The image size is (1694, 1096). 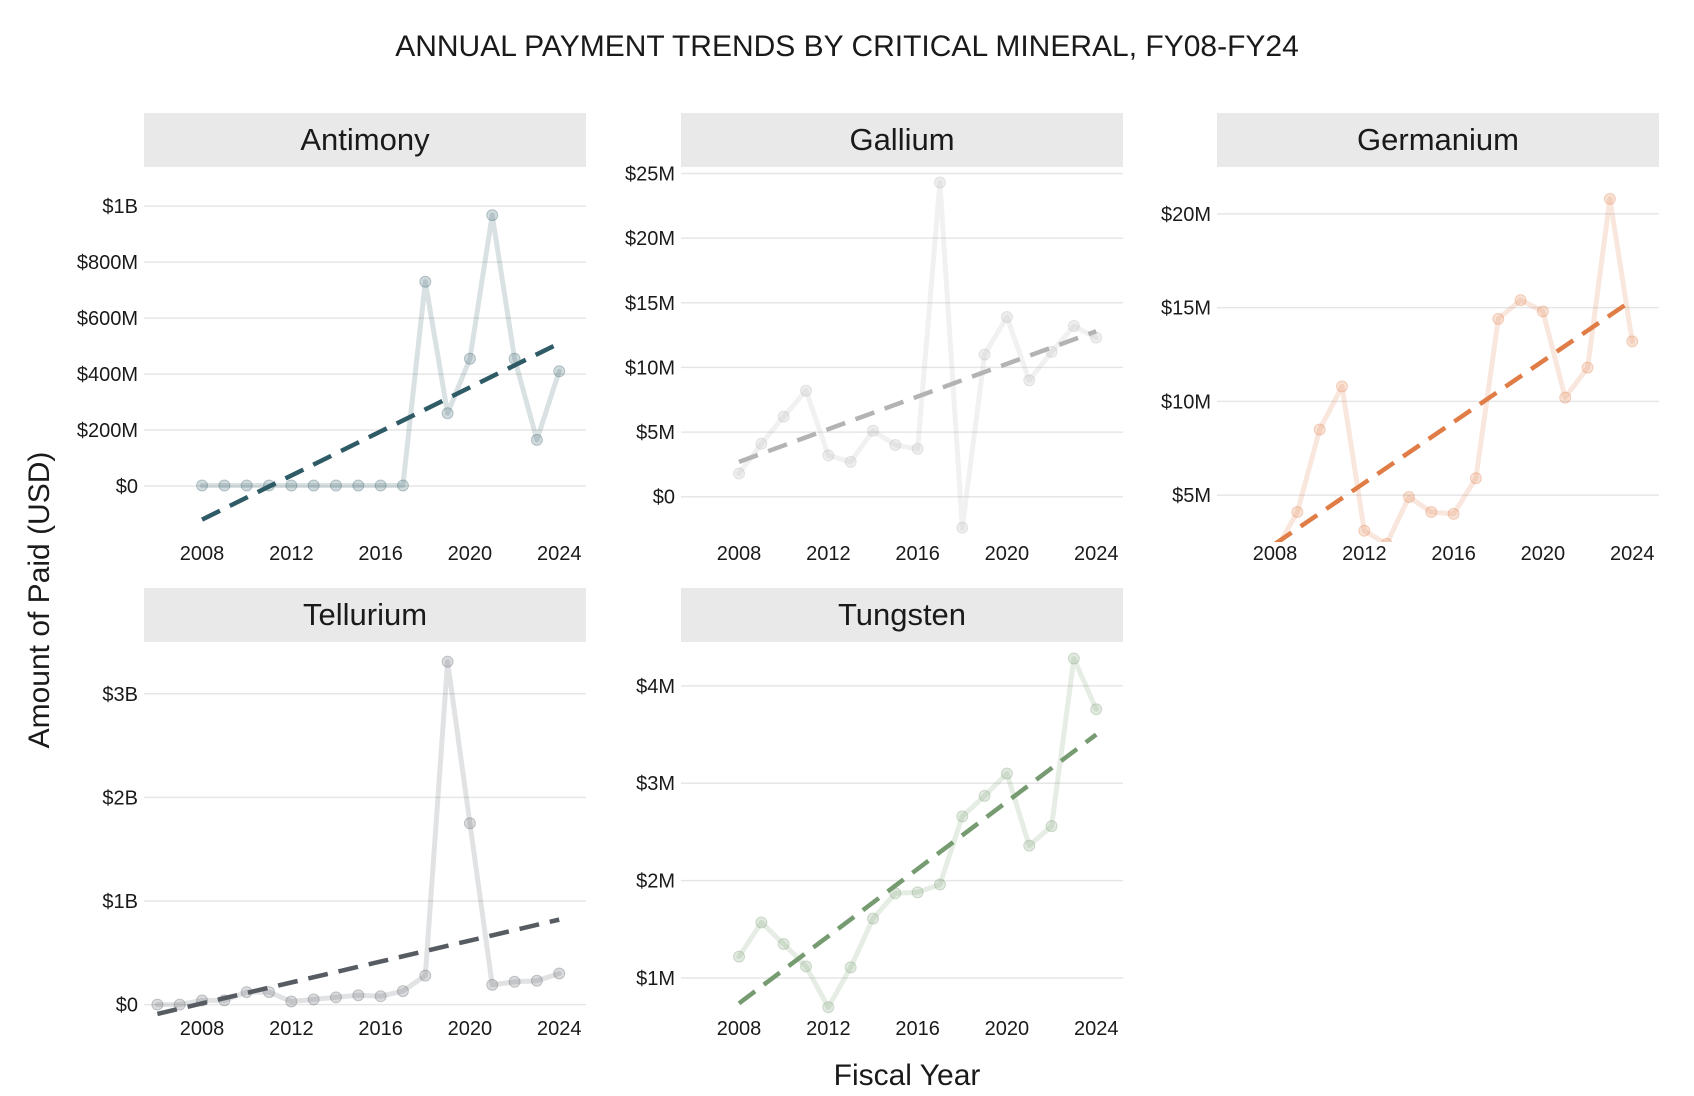 What do you see at coordinates (107, 375) in the screenshot?
I see `y-tick-label: $400M` at bounding box center [107, 375].